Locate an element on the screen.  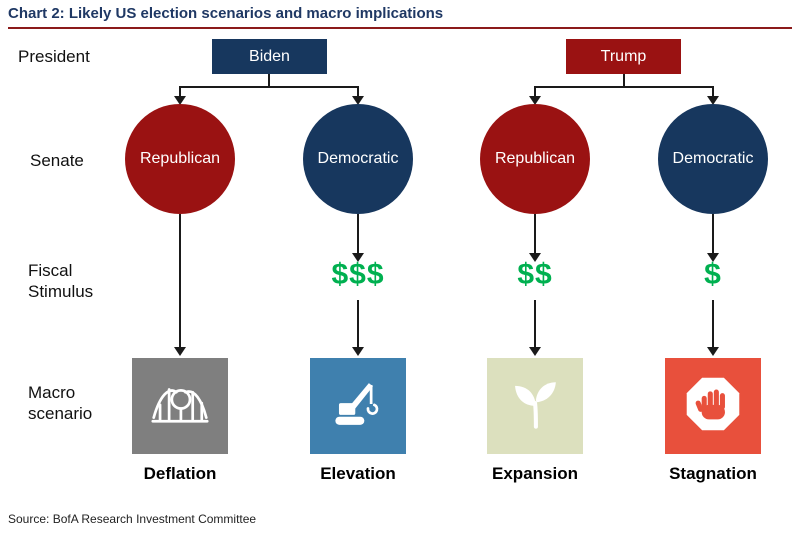
macro-tile-deflation is located at coordinates (180, 406).